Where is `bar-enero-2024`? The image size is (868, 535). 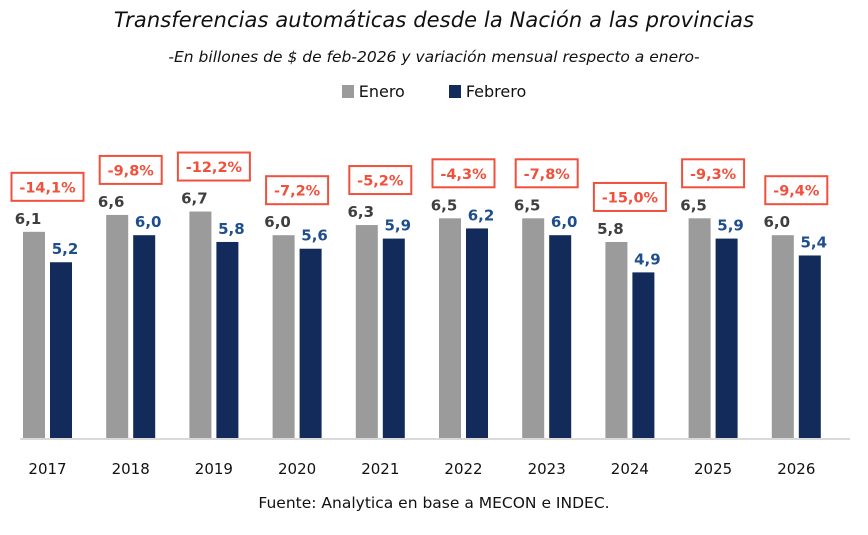
bar-enero-2024 is located at coordinates (616, 339).